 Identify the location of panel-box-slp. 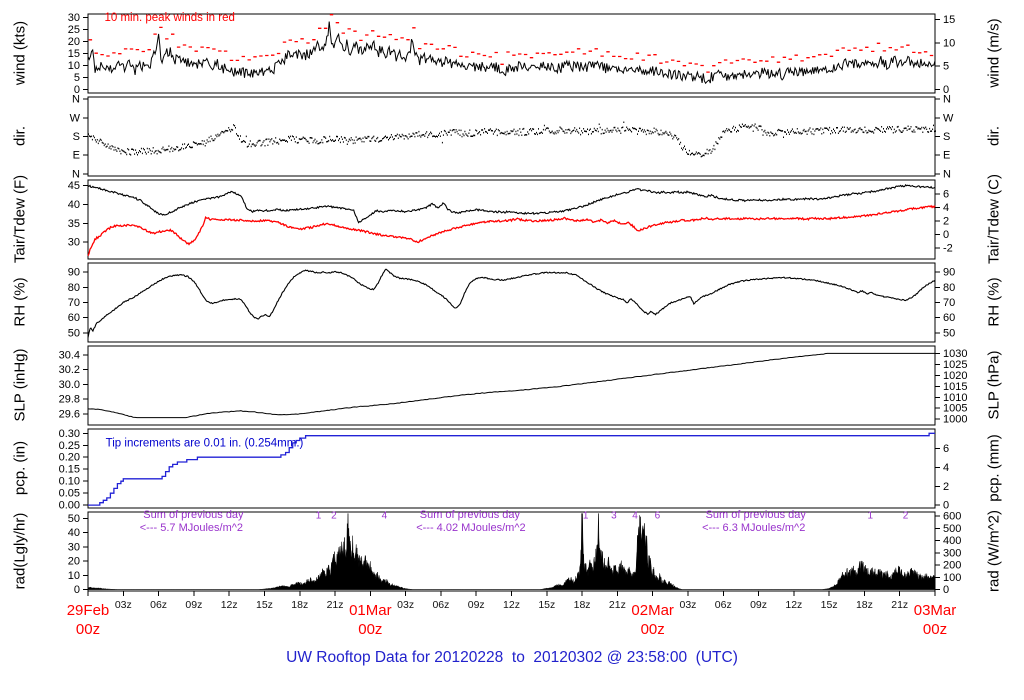
(511, 385).